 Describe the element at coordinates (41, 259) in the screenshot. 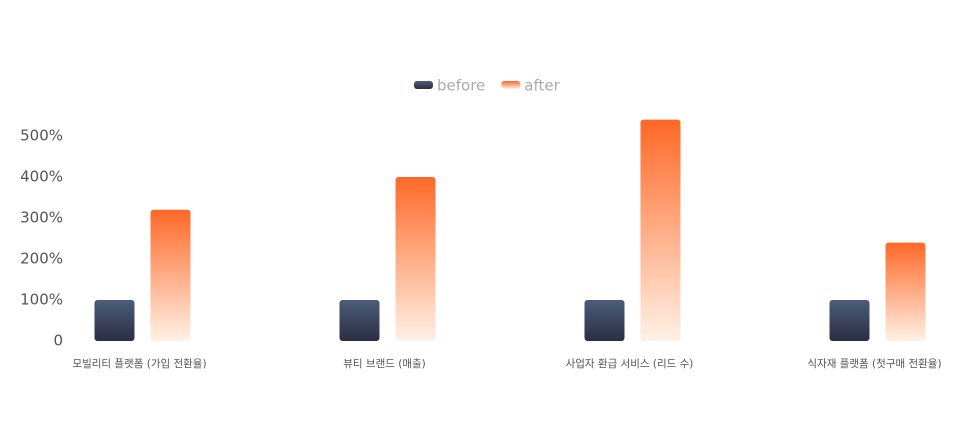

I see `y-tick-label: 200%` at that location.